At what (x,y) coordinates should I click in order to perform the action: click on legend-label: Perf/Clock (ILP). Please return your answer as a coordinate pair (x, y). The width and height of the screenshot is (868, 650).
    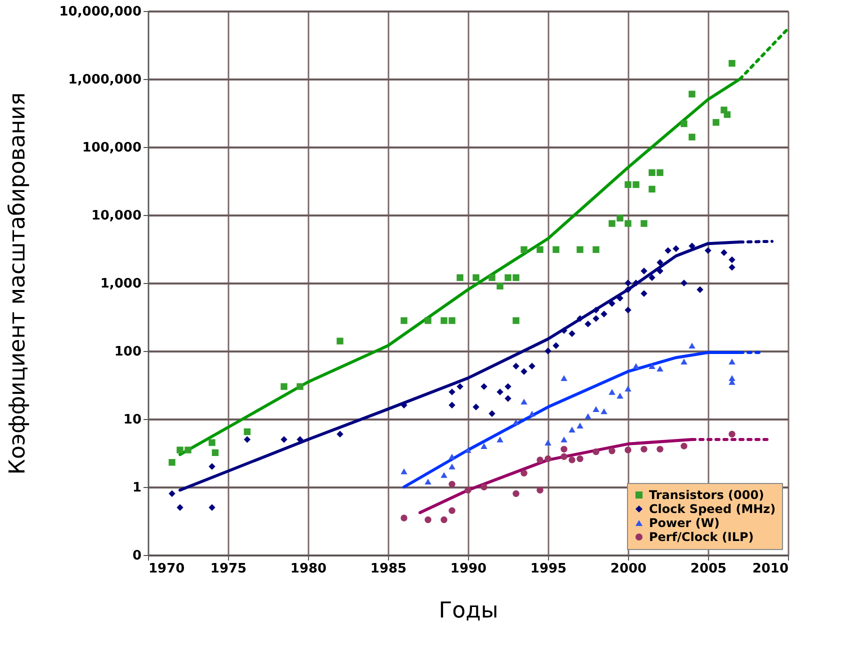
    Looking at the image, I should click on (701, 537).